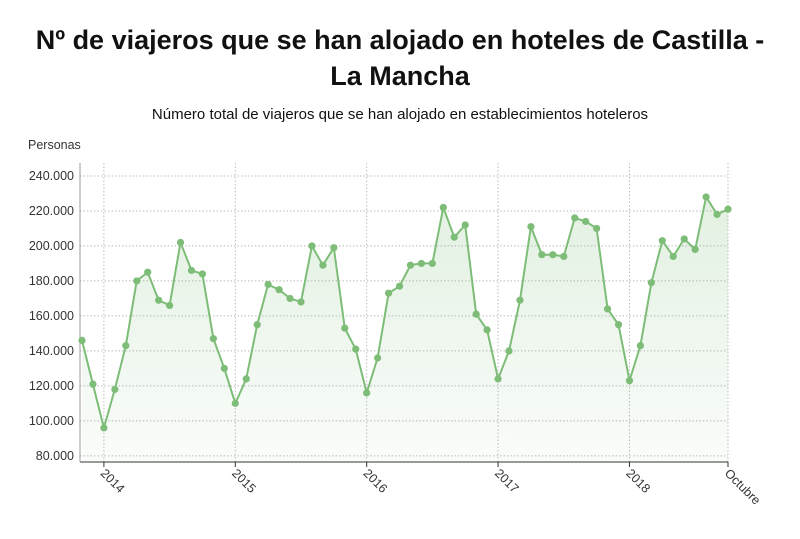 The width and height of the screenshot is (800, 539). Describe the element at coordinates (51, 316) in the screenshot. I see `y-tick-label: 160.000` at that location.